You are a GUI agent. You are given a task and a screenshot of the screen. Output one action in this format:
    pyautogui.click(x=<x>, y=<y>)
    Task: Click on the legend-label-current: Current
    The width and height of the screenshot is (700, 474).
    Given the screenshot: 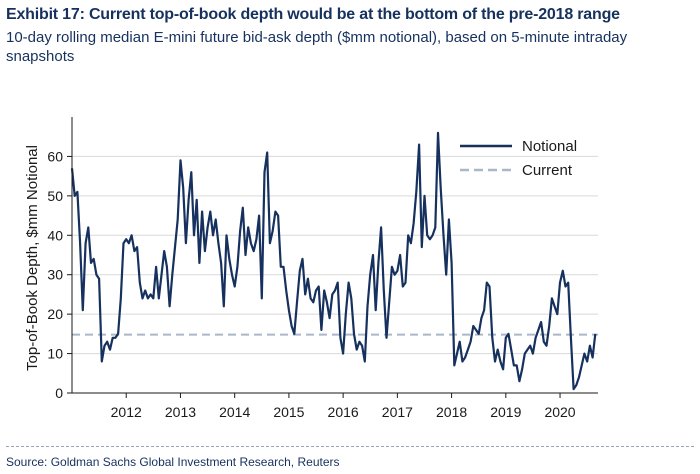 What is the action you would take?
    pyautogui.click(x=547, y=170)
    